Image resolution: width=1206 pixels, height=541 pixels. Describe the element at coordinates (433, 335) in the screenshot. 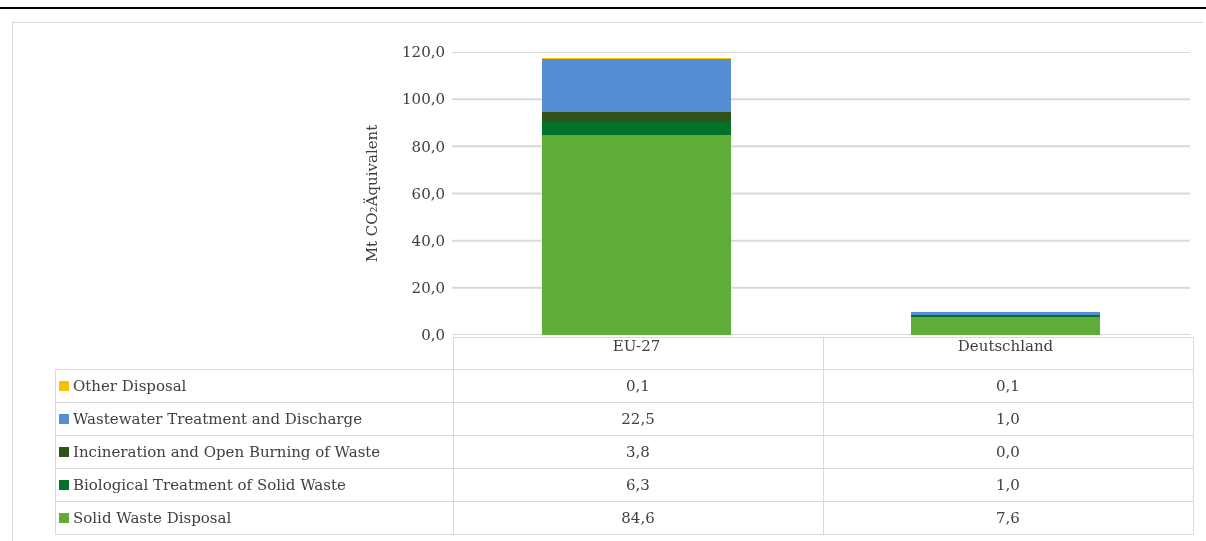

I see `y-tick-label: 0,0` at that location.